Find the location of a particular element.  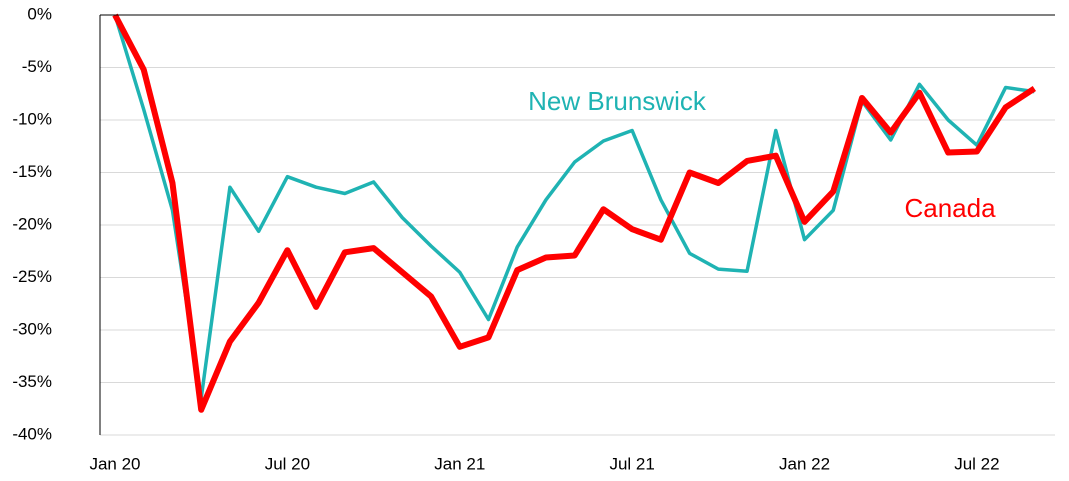

y-tick-label: -20% is located at coordinates (32, 223).